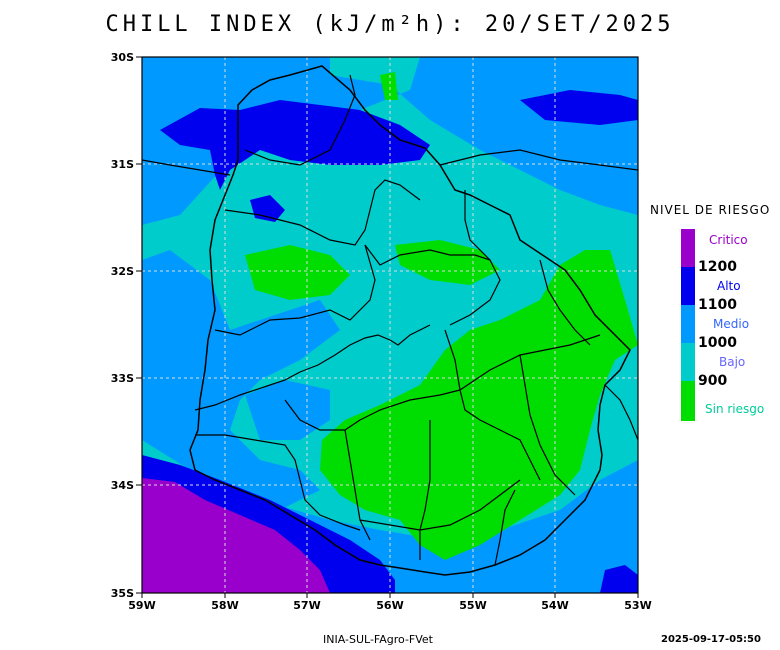 This screenshot has height=650, width=780. Describe the element at coordinates (729, 286) in the screenshot. I see `legend-label-alto: Alto` at that location.